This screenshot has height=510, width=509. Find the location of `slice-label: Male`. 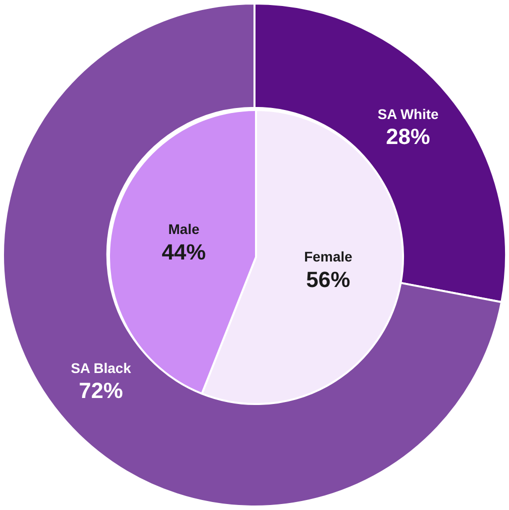

slice-label: Male is located at coordinates (184, 229).